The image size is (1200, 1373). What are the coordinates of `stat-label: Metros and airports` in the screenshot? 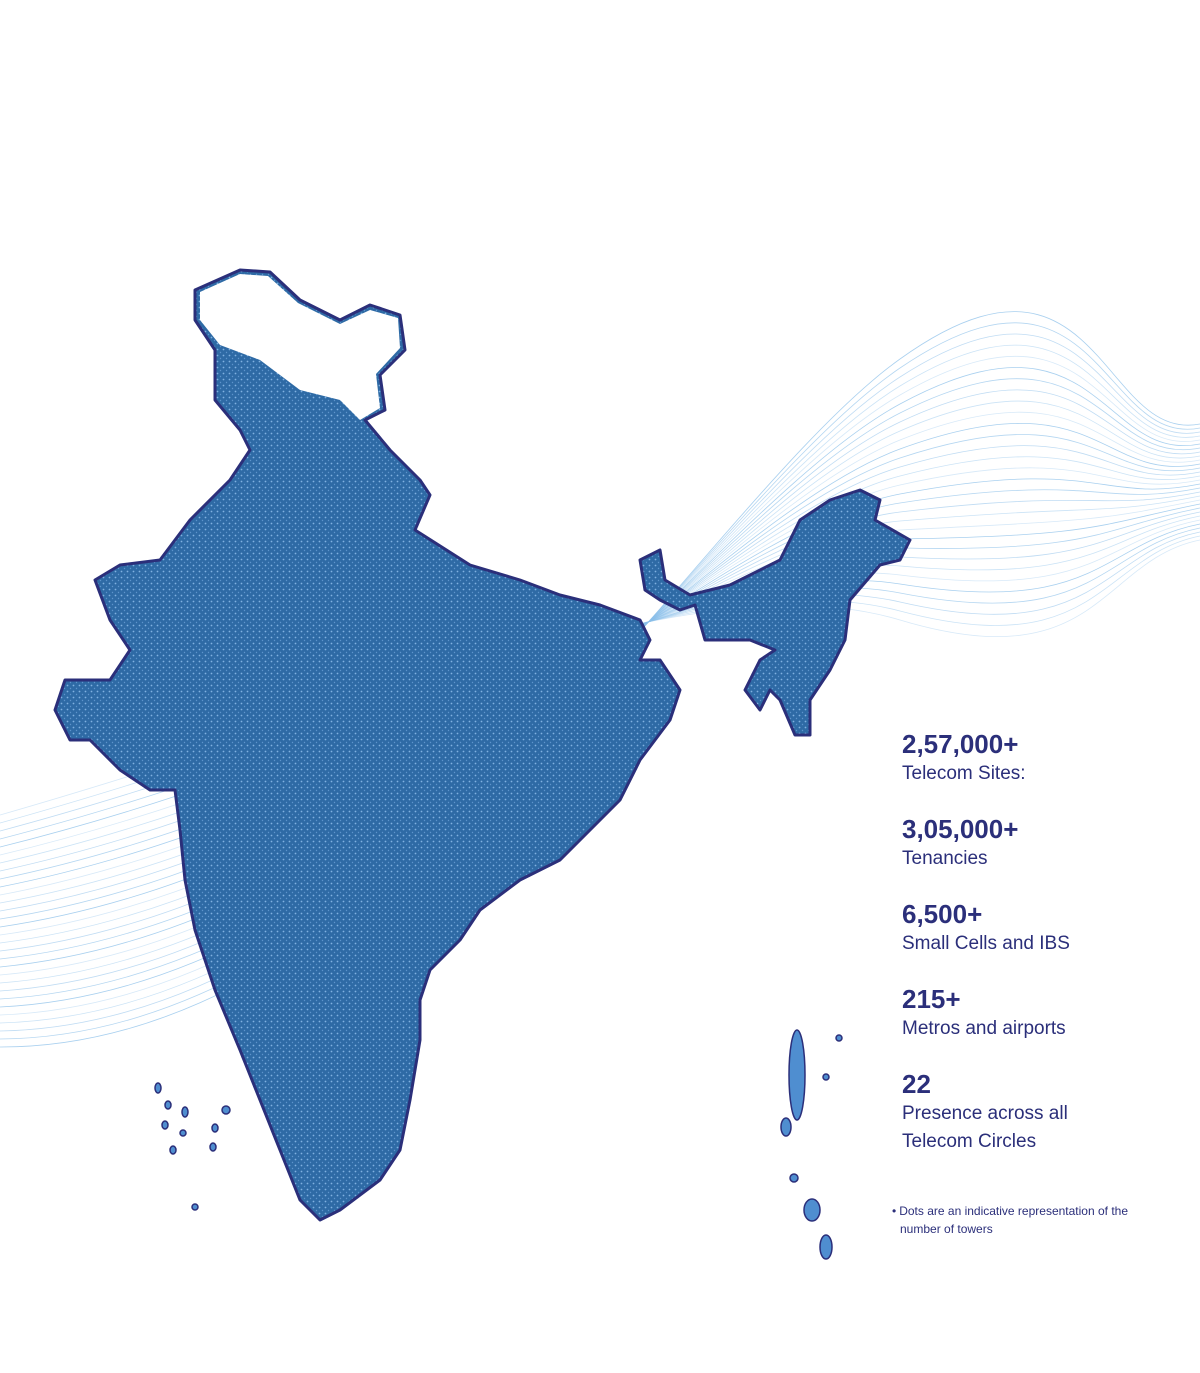 It's located at (984, 1028).